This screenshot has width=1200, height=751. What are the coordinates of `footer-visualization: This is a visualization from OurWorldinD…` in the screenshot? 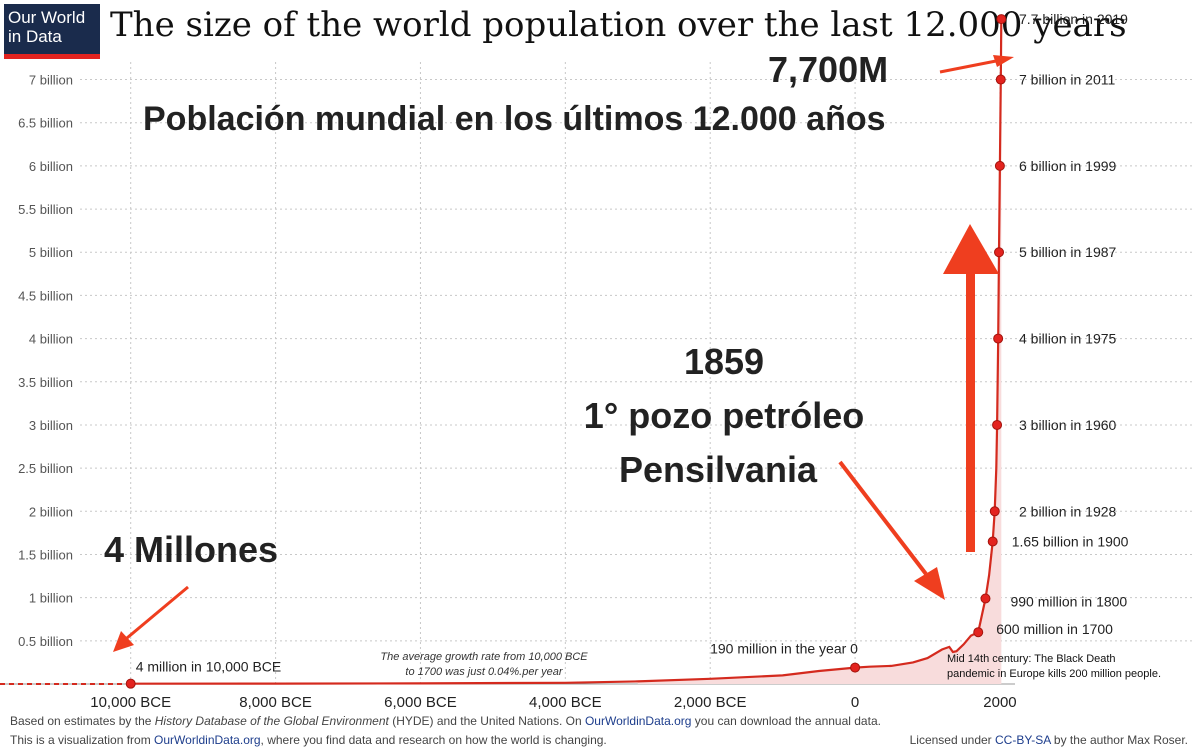 It's located at (308, 740).